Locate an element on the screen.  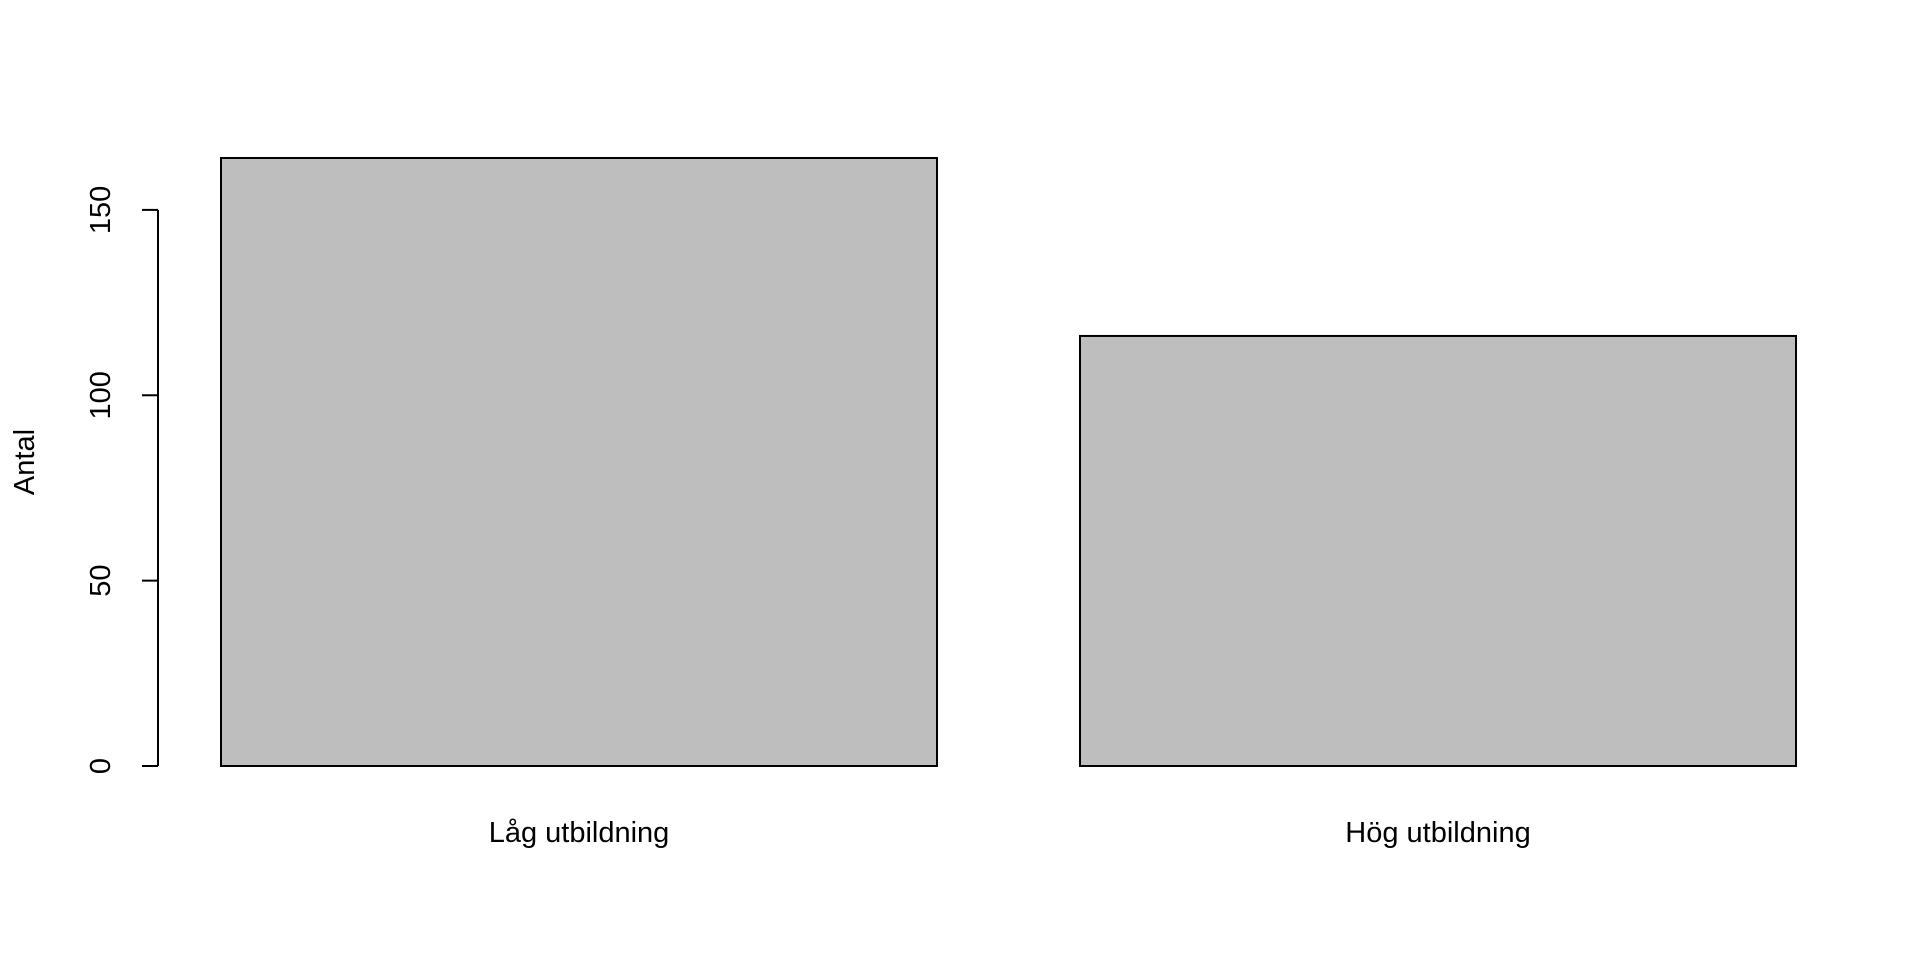
y-tick-label: 0 is located at coordinates (101, 766).